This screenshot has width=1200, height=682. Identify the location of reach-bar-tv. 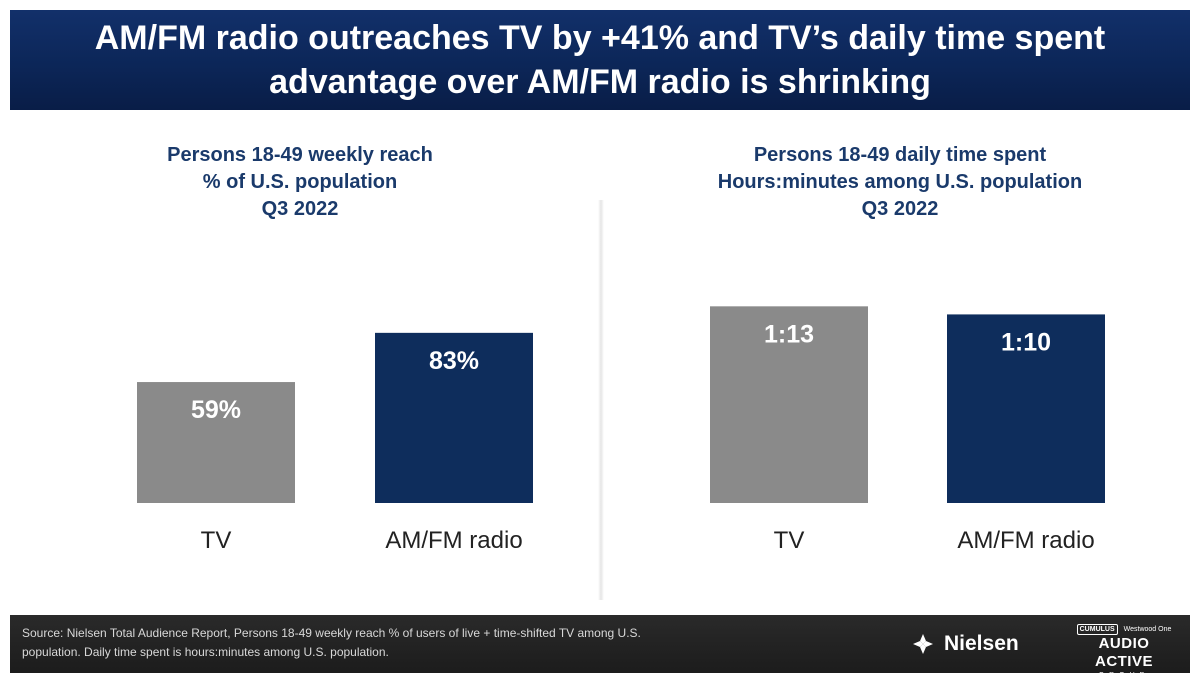
(216, 442).